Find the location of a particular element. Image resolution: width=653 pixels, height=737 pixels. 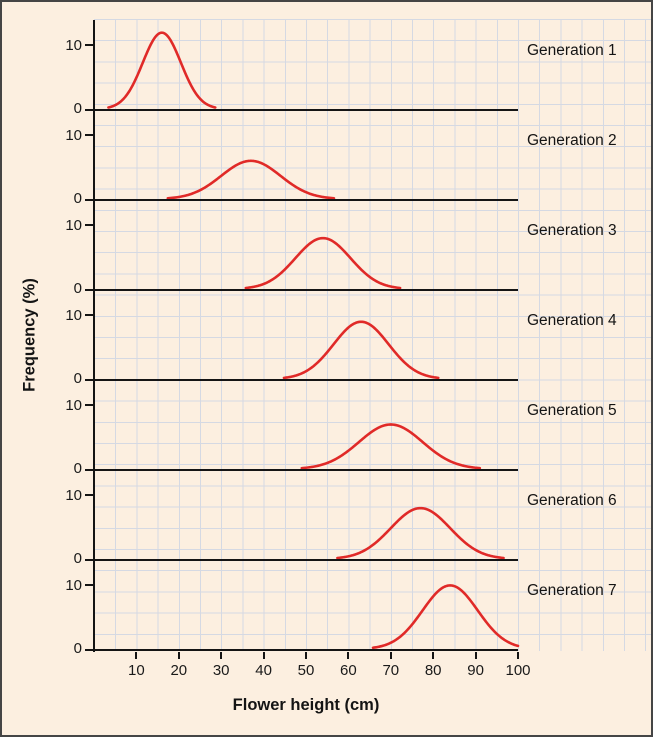

x-tick-label: 30 is located at coordinates (221, 670).